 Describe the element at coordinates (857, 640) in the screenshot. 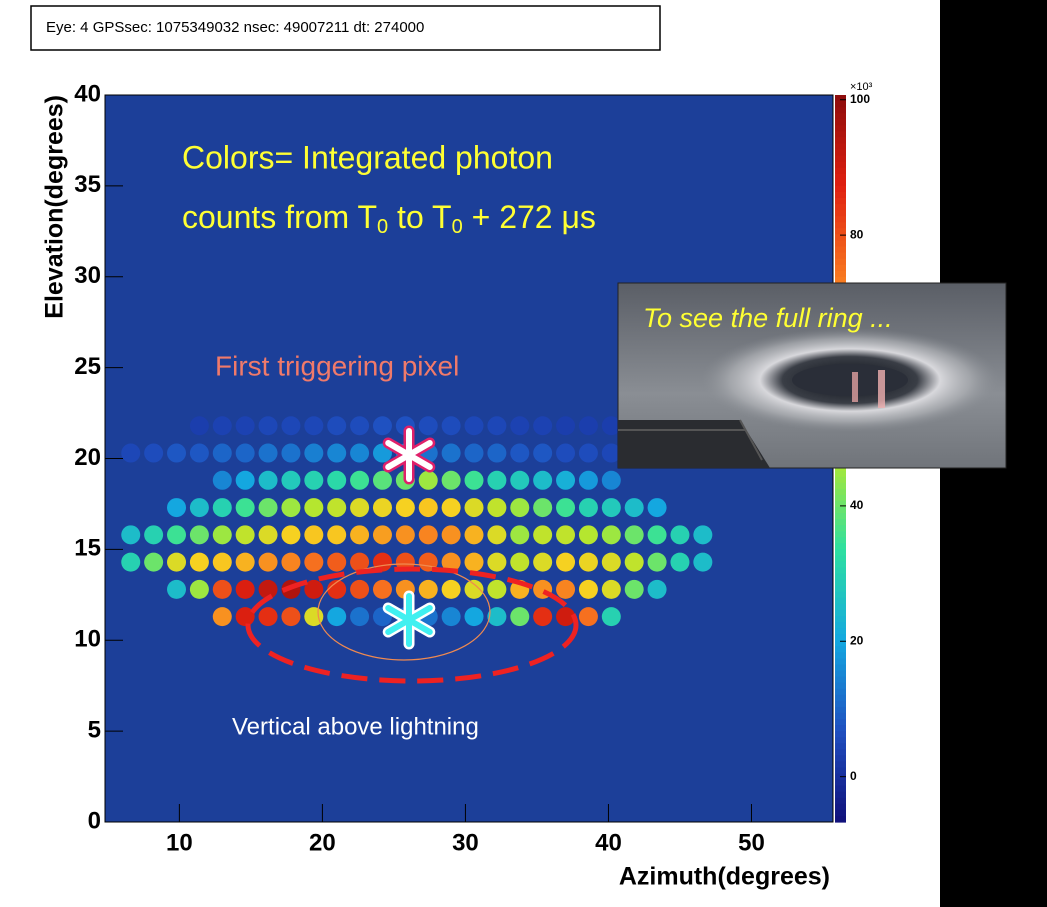

I see `colorbar-label: 20` at that location.